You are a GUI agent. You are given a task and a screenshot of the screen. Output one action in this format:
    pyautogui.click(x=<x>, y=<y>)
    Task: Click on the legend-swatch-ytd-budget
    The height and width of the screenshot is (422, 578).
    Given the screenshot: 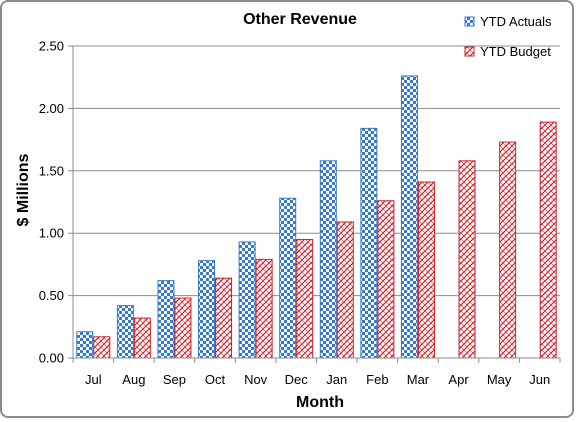 What is the action you would take?
    pyautogui.click(x=469, y=51)
    